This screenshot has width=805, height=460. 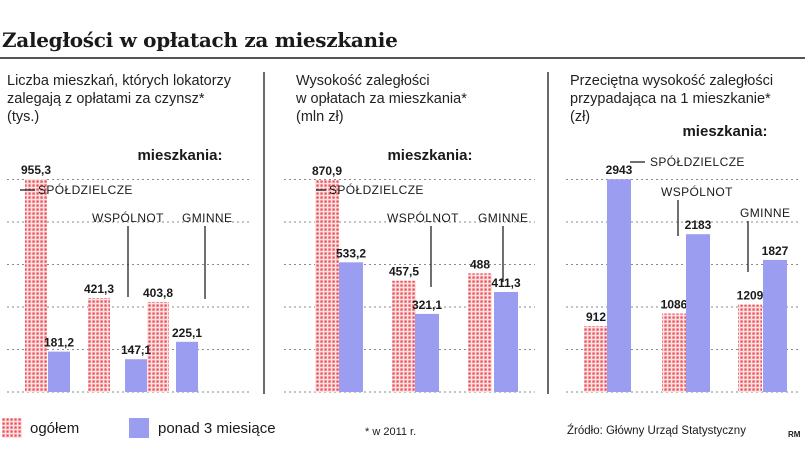 I want to click on category-label-3-3: GMINNE, so click(x=765, y=213).